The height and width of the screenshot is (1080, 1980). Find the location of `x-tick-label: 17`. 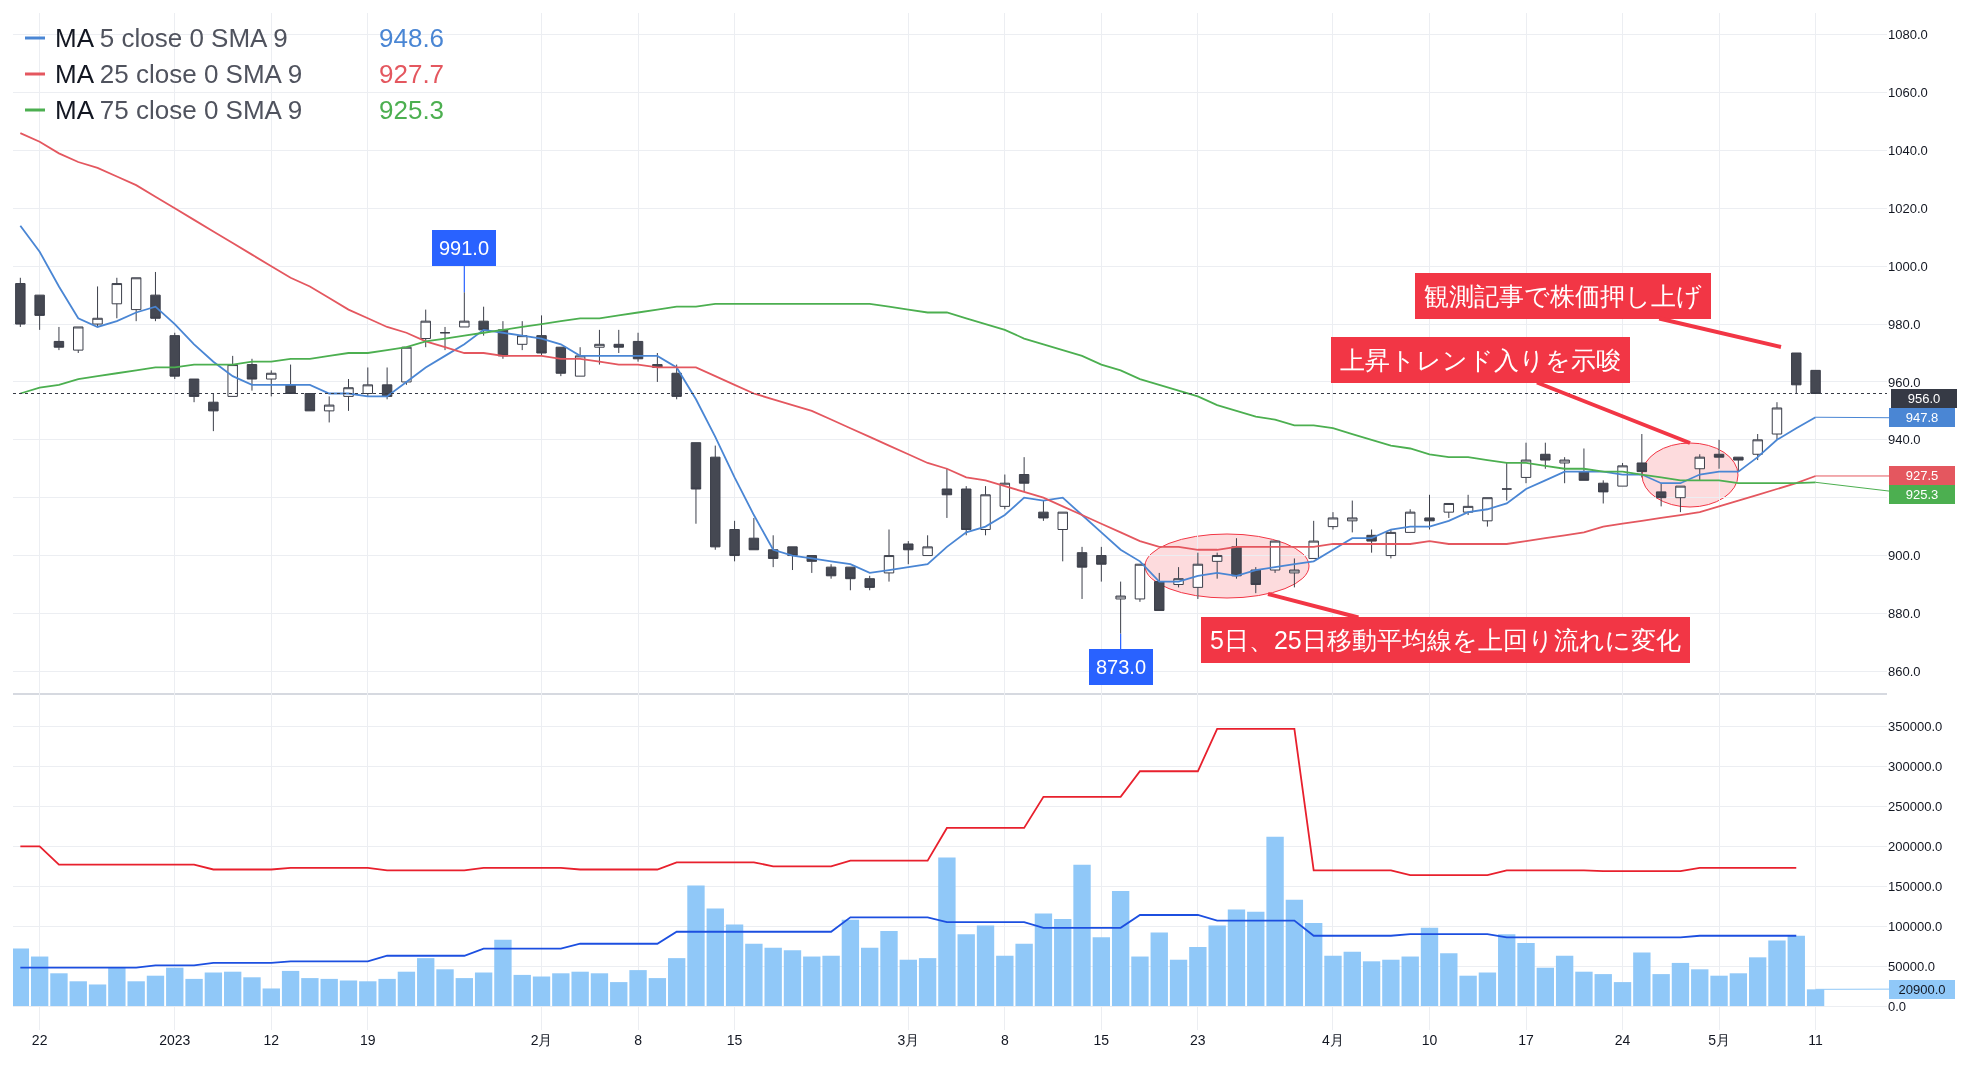

x-tick-label: 17 is located at coordinates (1526, 1040).